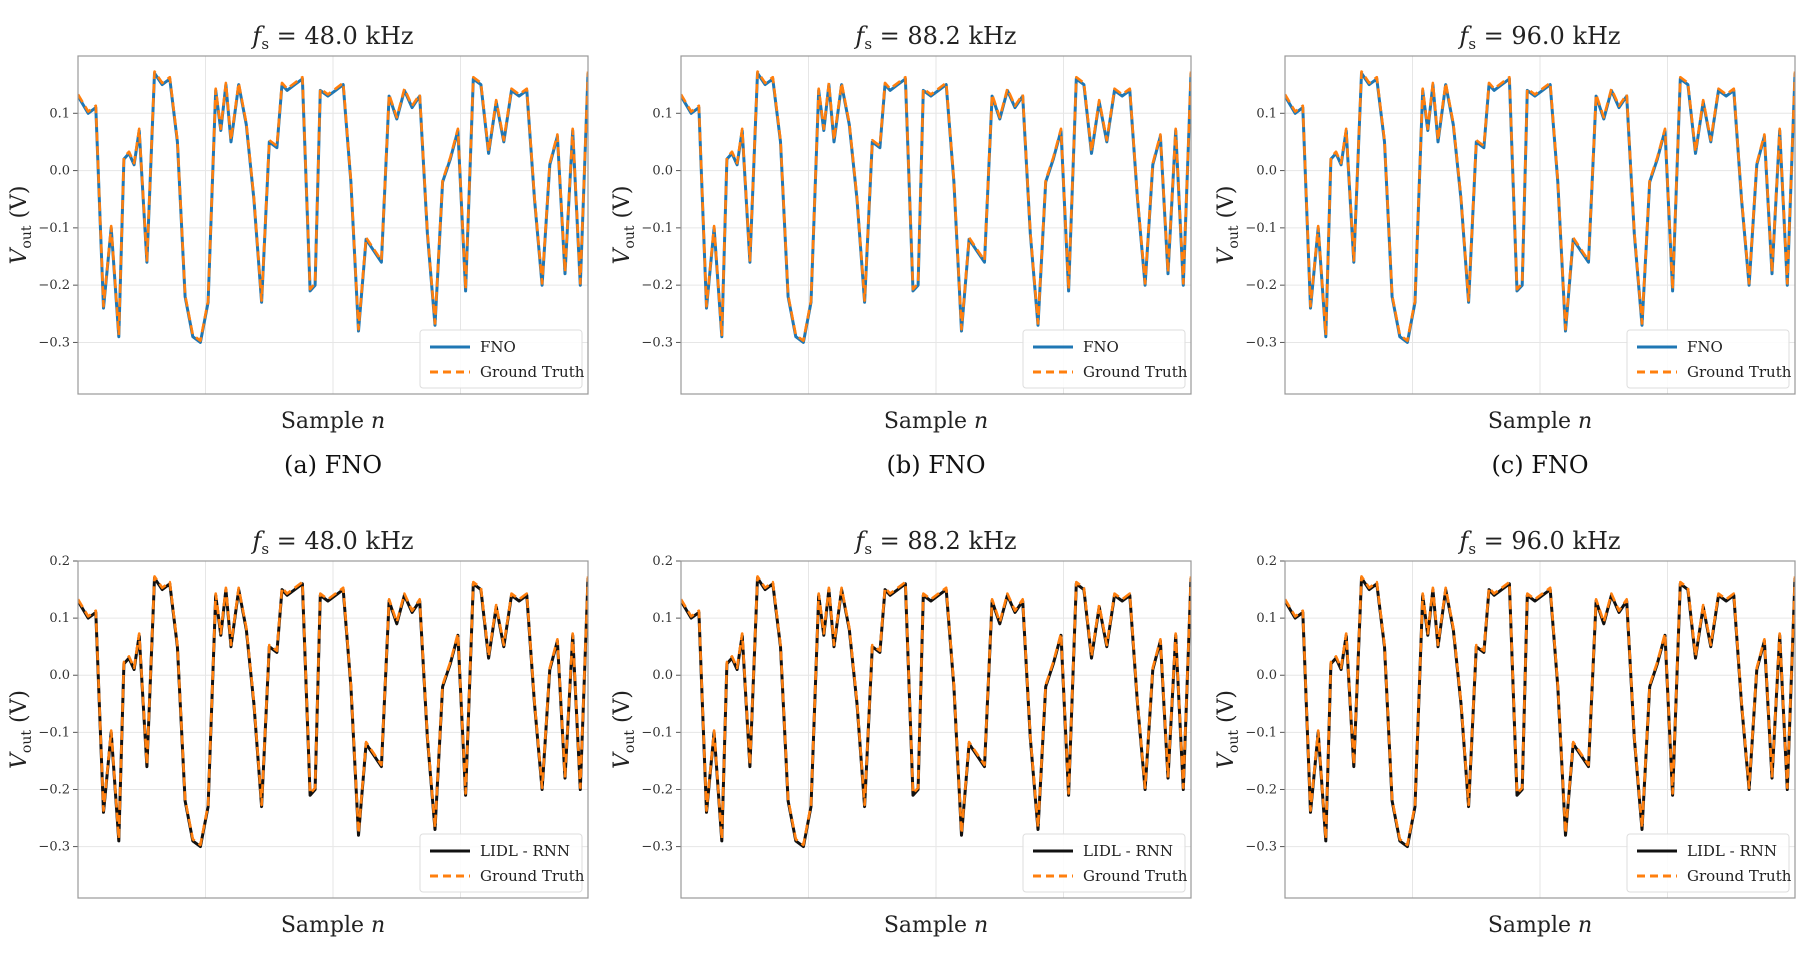  What do you see at coordinates (333, 465) in the screenshot?
I see `subplot-caption: (a) FNO` at bounding box center [333, 465].